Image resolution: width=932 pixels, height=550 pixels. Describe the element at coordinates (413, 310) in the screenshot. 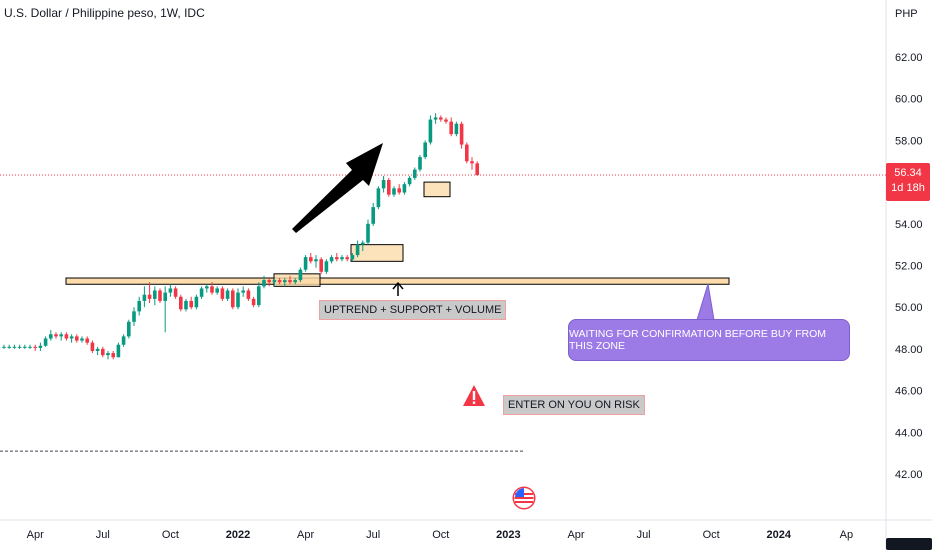

I see `uptrend-note: UPTREND + SUPPORT + VOLUME` at that location.